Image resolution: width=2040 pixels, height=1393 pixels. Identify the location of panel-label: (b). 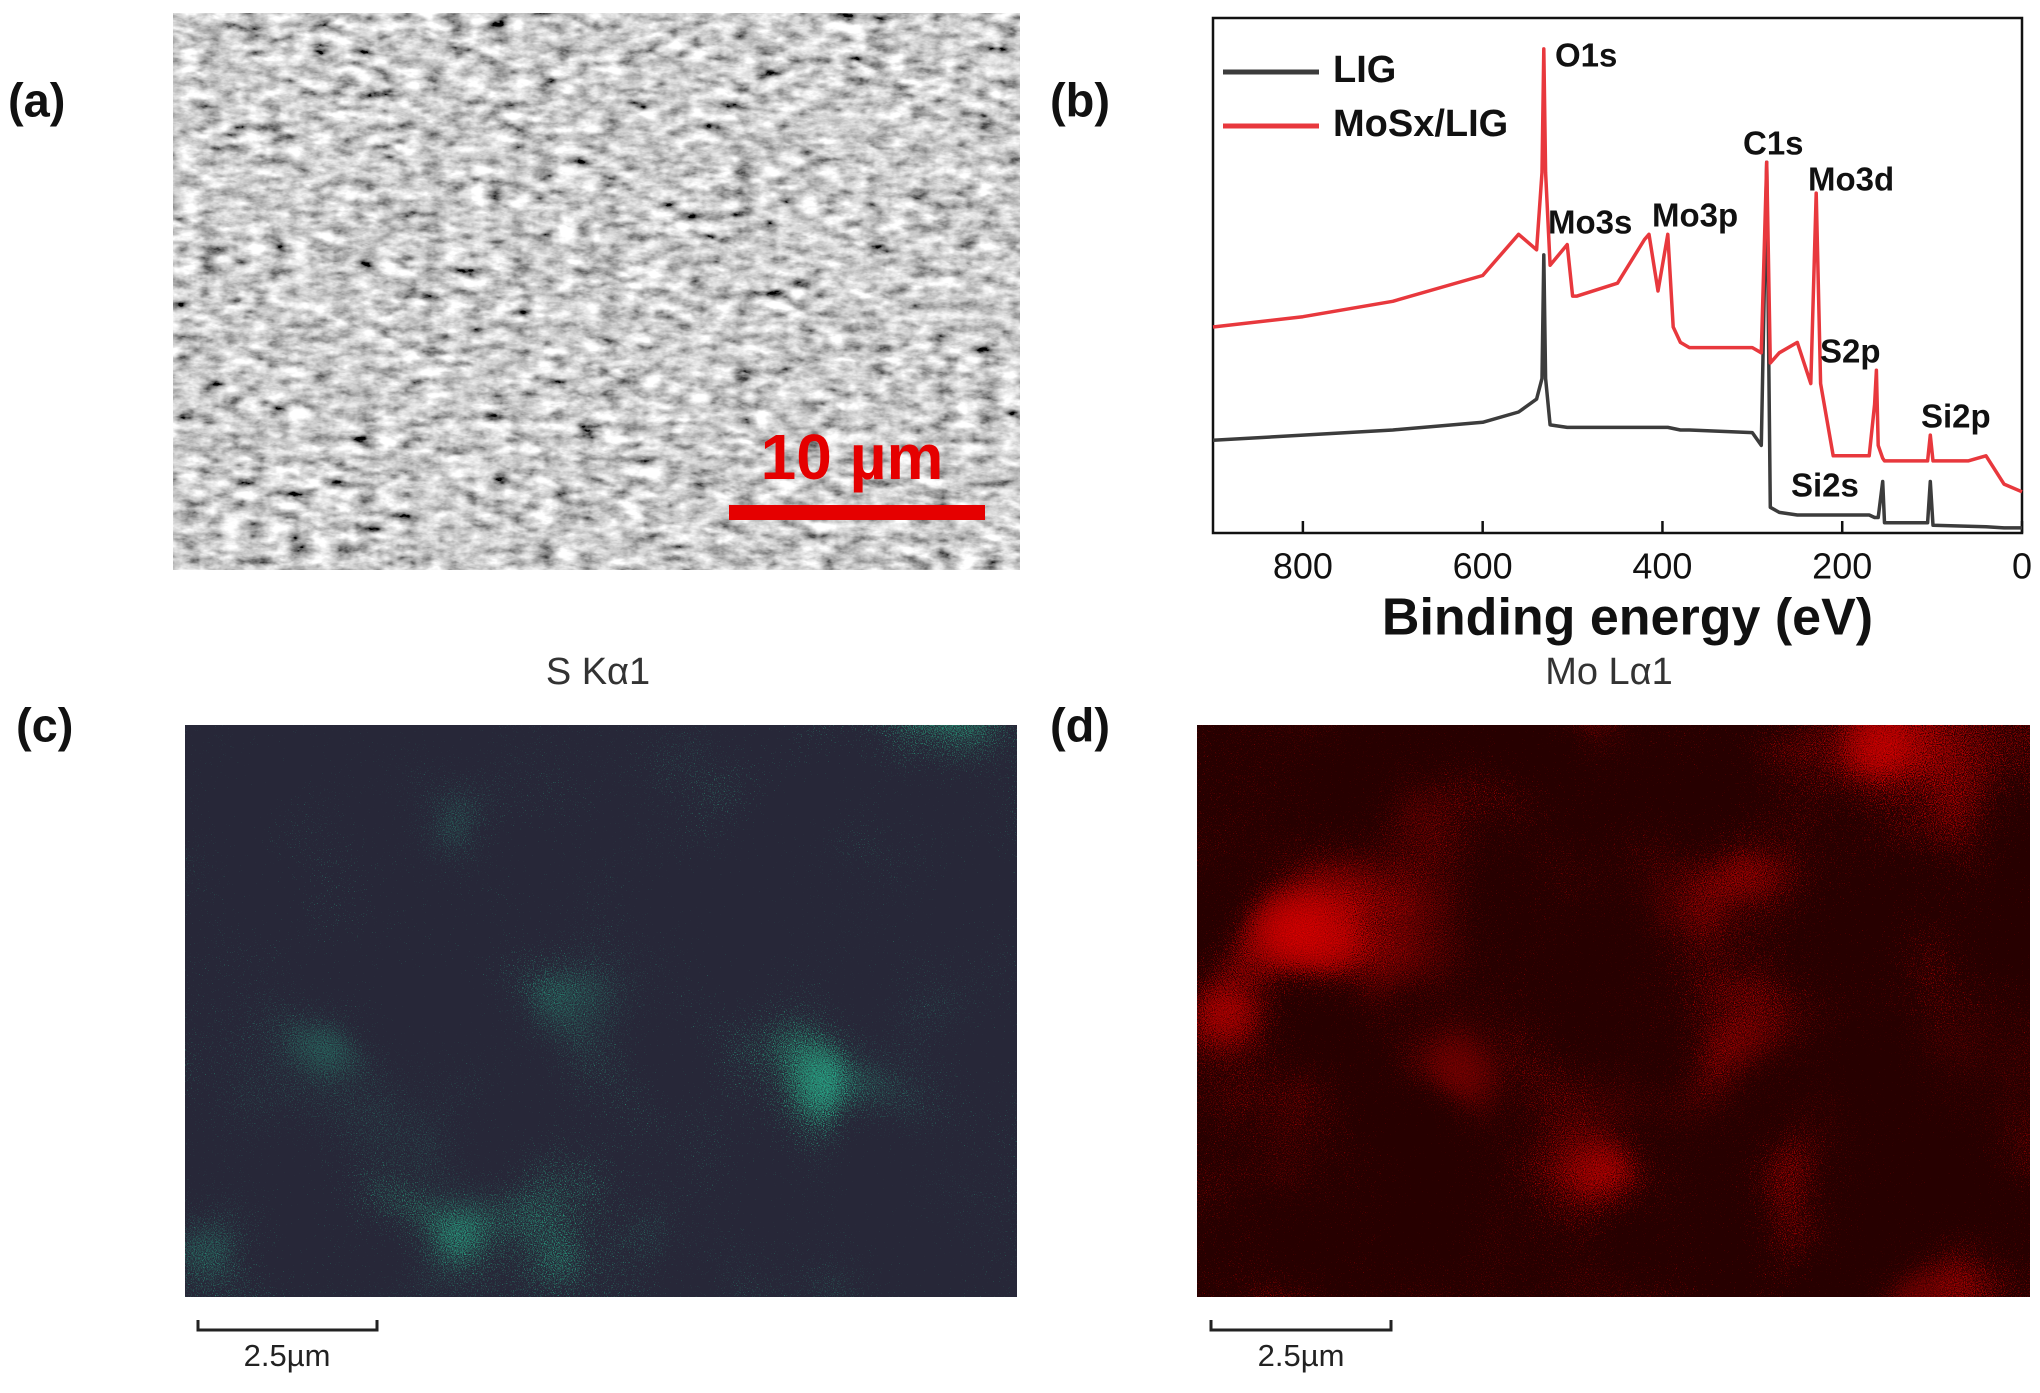
(1080, 99).